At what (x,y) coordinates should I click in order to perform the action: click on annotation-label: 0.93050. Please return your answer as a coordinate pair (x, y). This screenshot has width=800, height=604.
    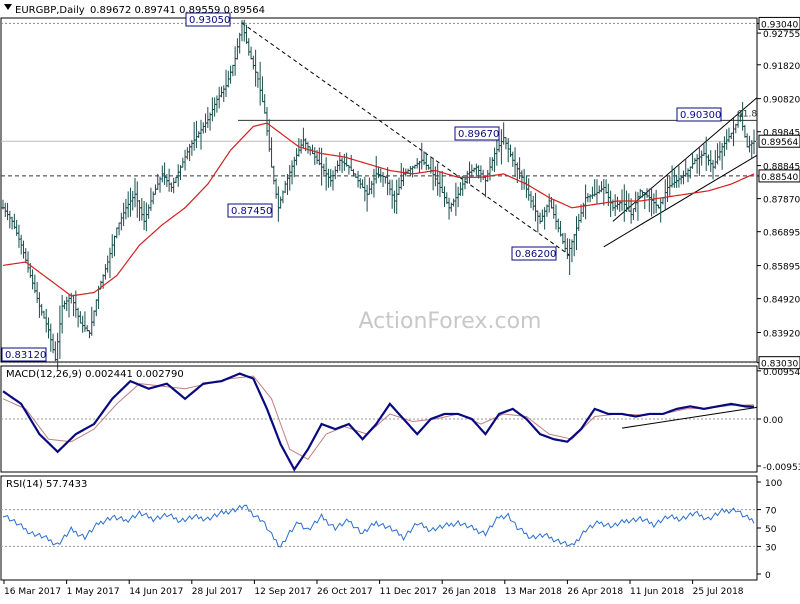
    Looking at the image, I should click on (209, 20).